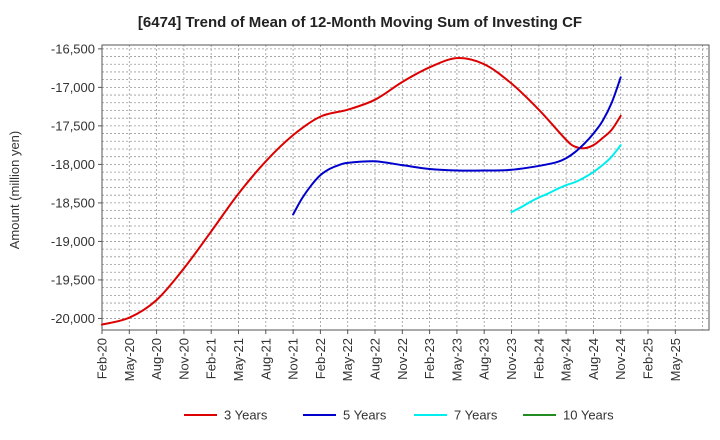 The height and width of the screenshot is (440, 720). Describe the element at coordinates (484, 359) in the screenshot. I see `x-tick-label: Aug-23` at that location.